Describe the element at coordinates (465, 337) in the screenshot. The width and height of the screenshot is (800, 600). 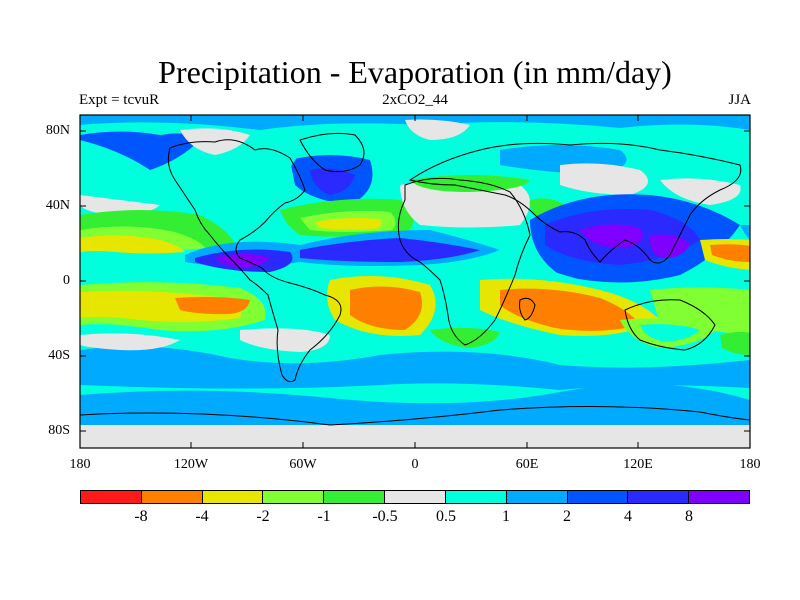
I see `s-africa-green` at that location.